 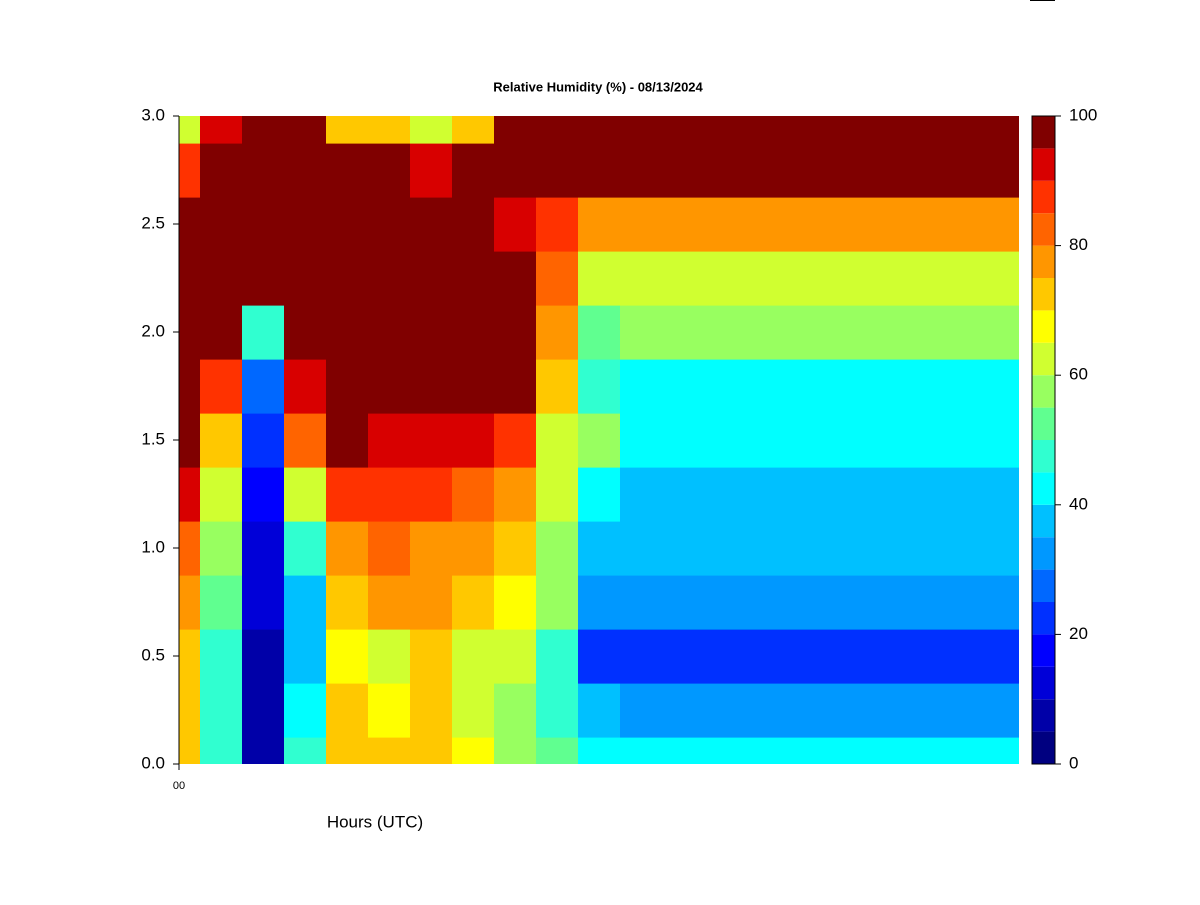 I want to click on x-axis-label: Hours (UTC), so click(x=375, y=821).